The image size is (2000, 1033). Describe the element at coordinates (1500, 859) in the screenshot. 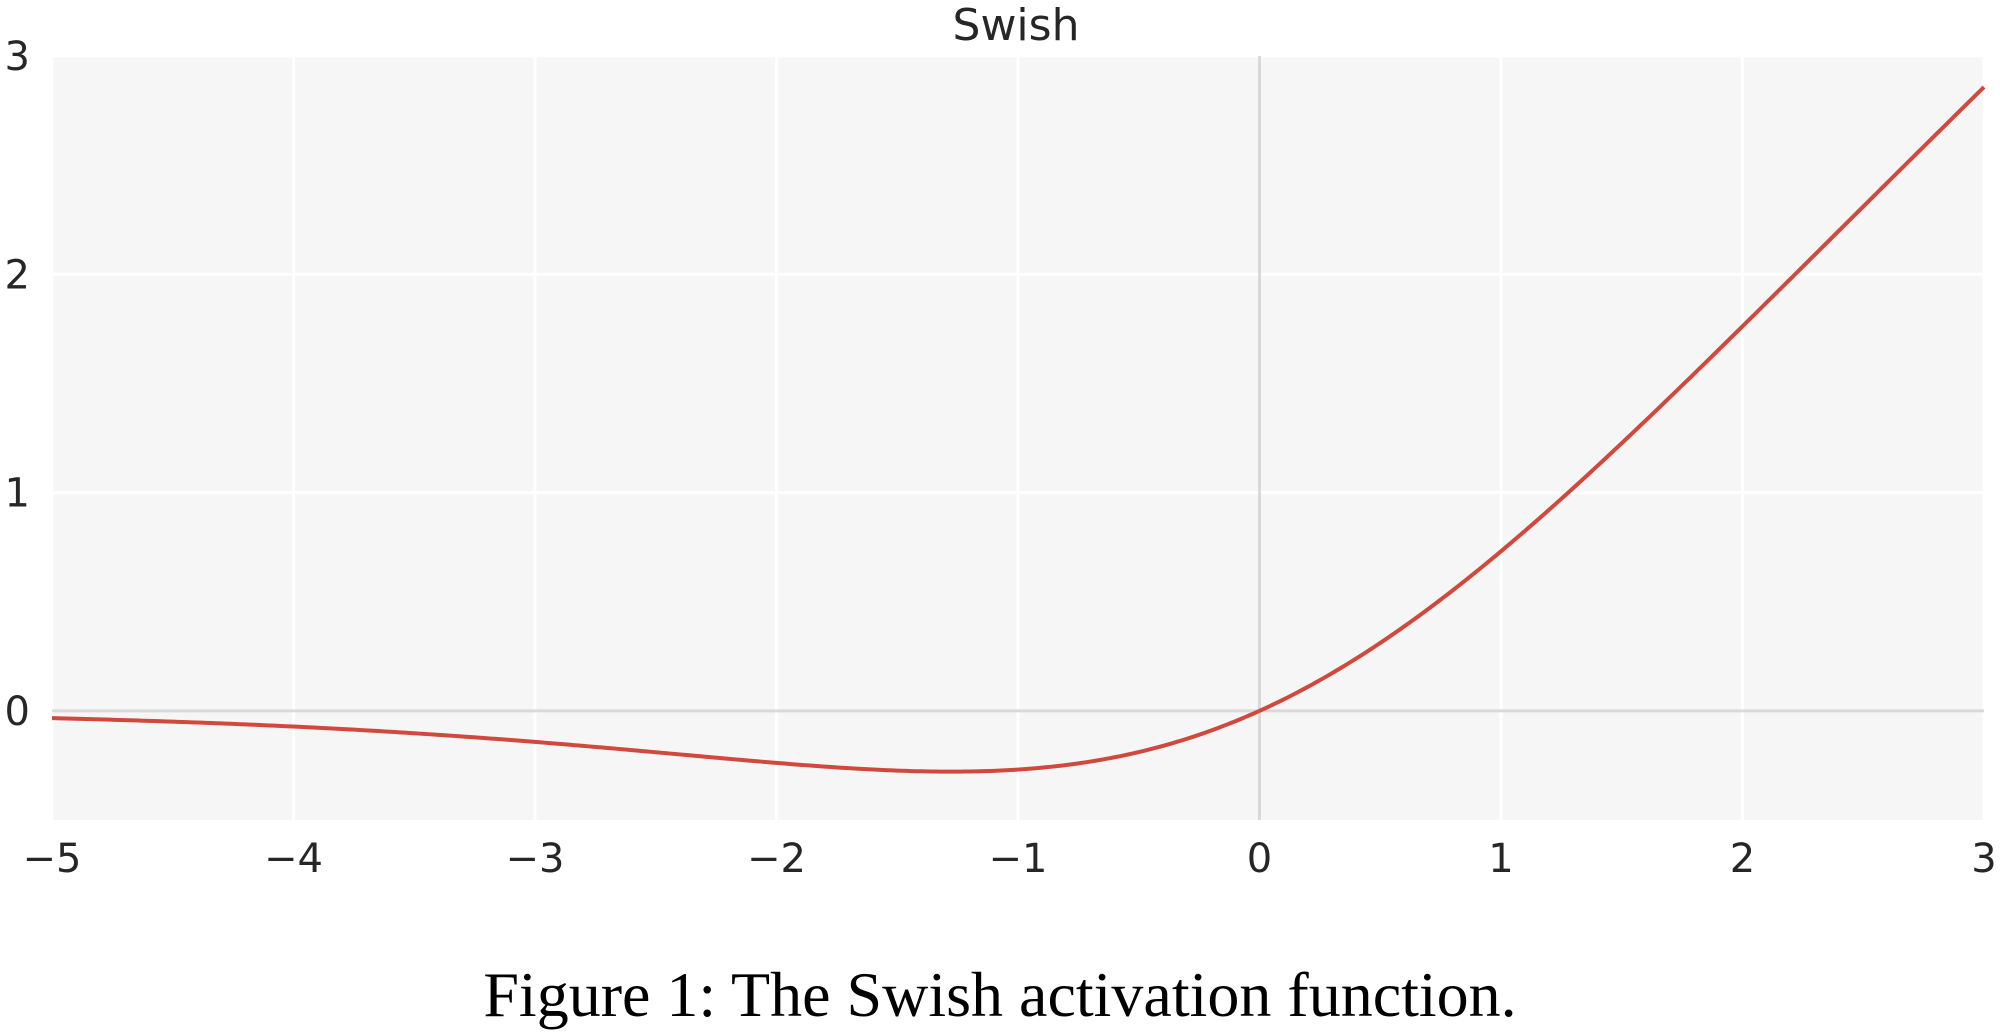

I see `x-tick-label: 1` at that location.